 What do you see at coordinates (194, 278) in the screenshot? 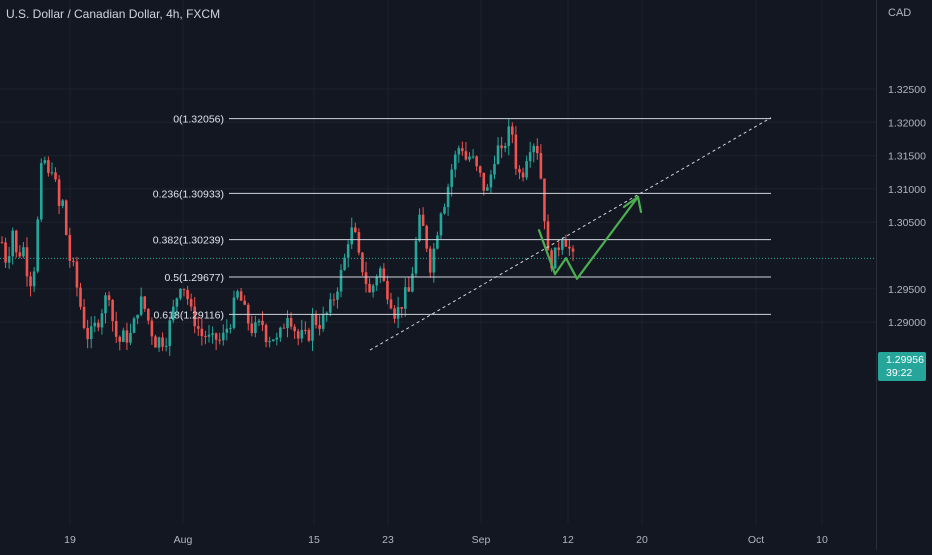
I see `fib-level-label: 0.5(1.29677)` at bounding box center [194, 278].